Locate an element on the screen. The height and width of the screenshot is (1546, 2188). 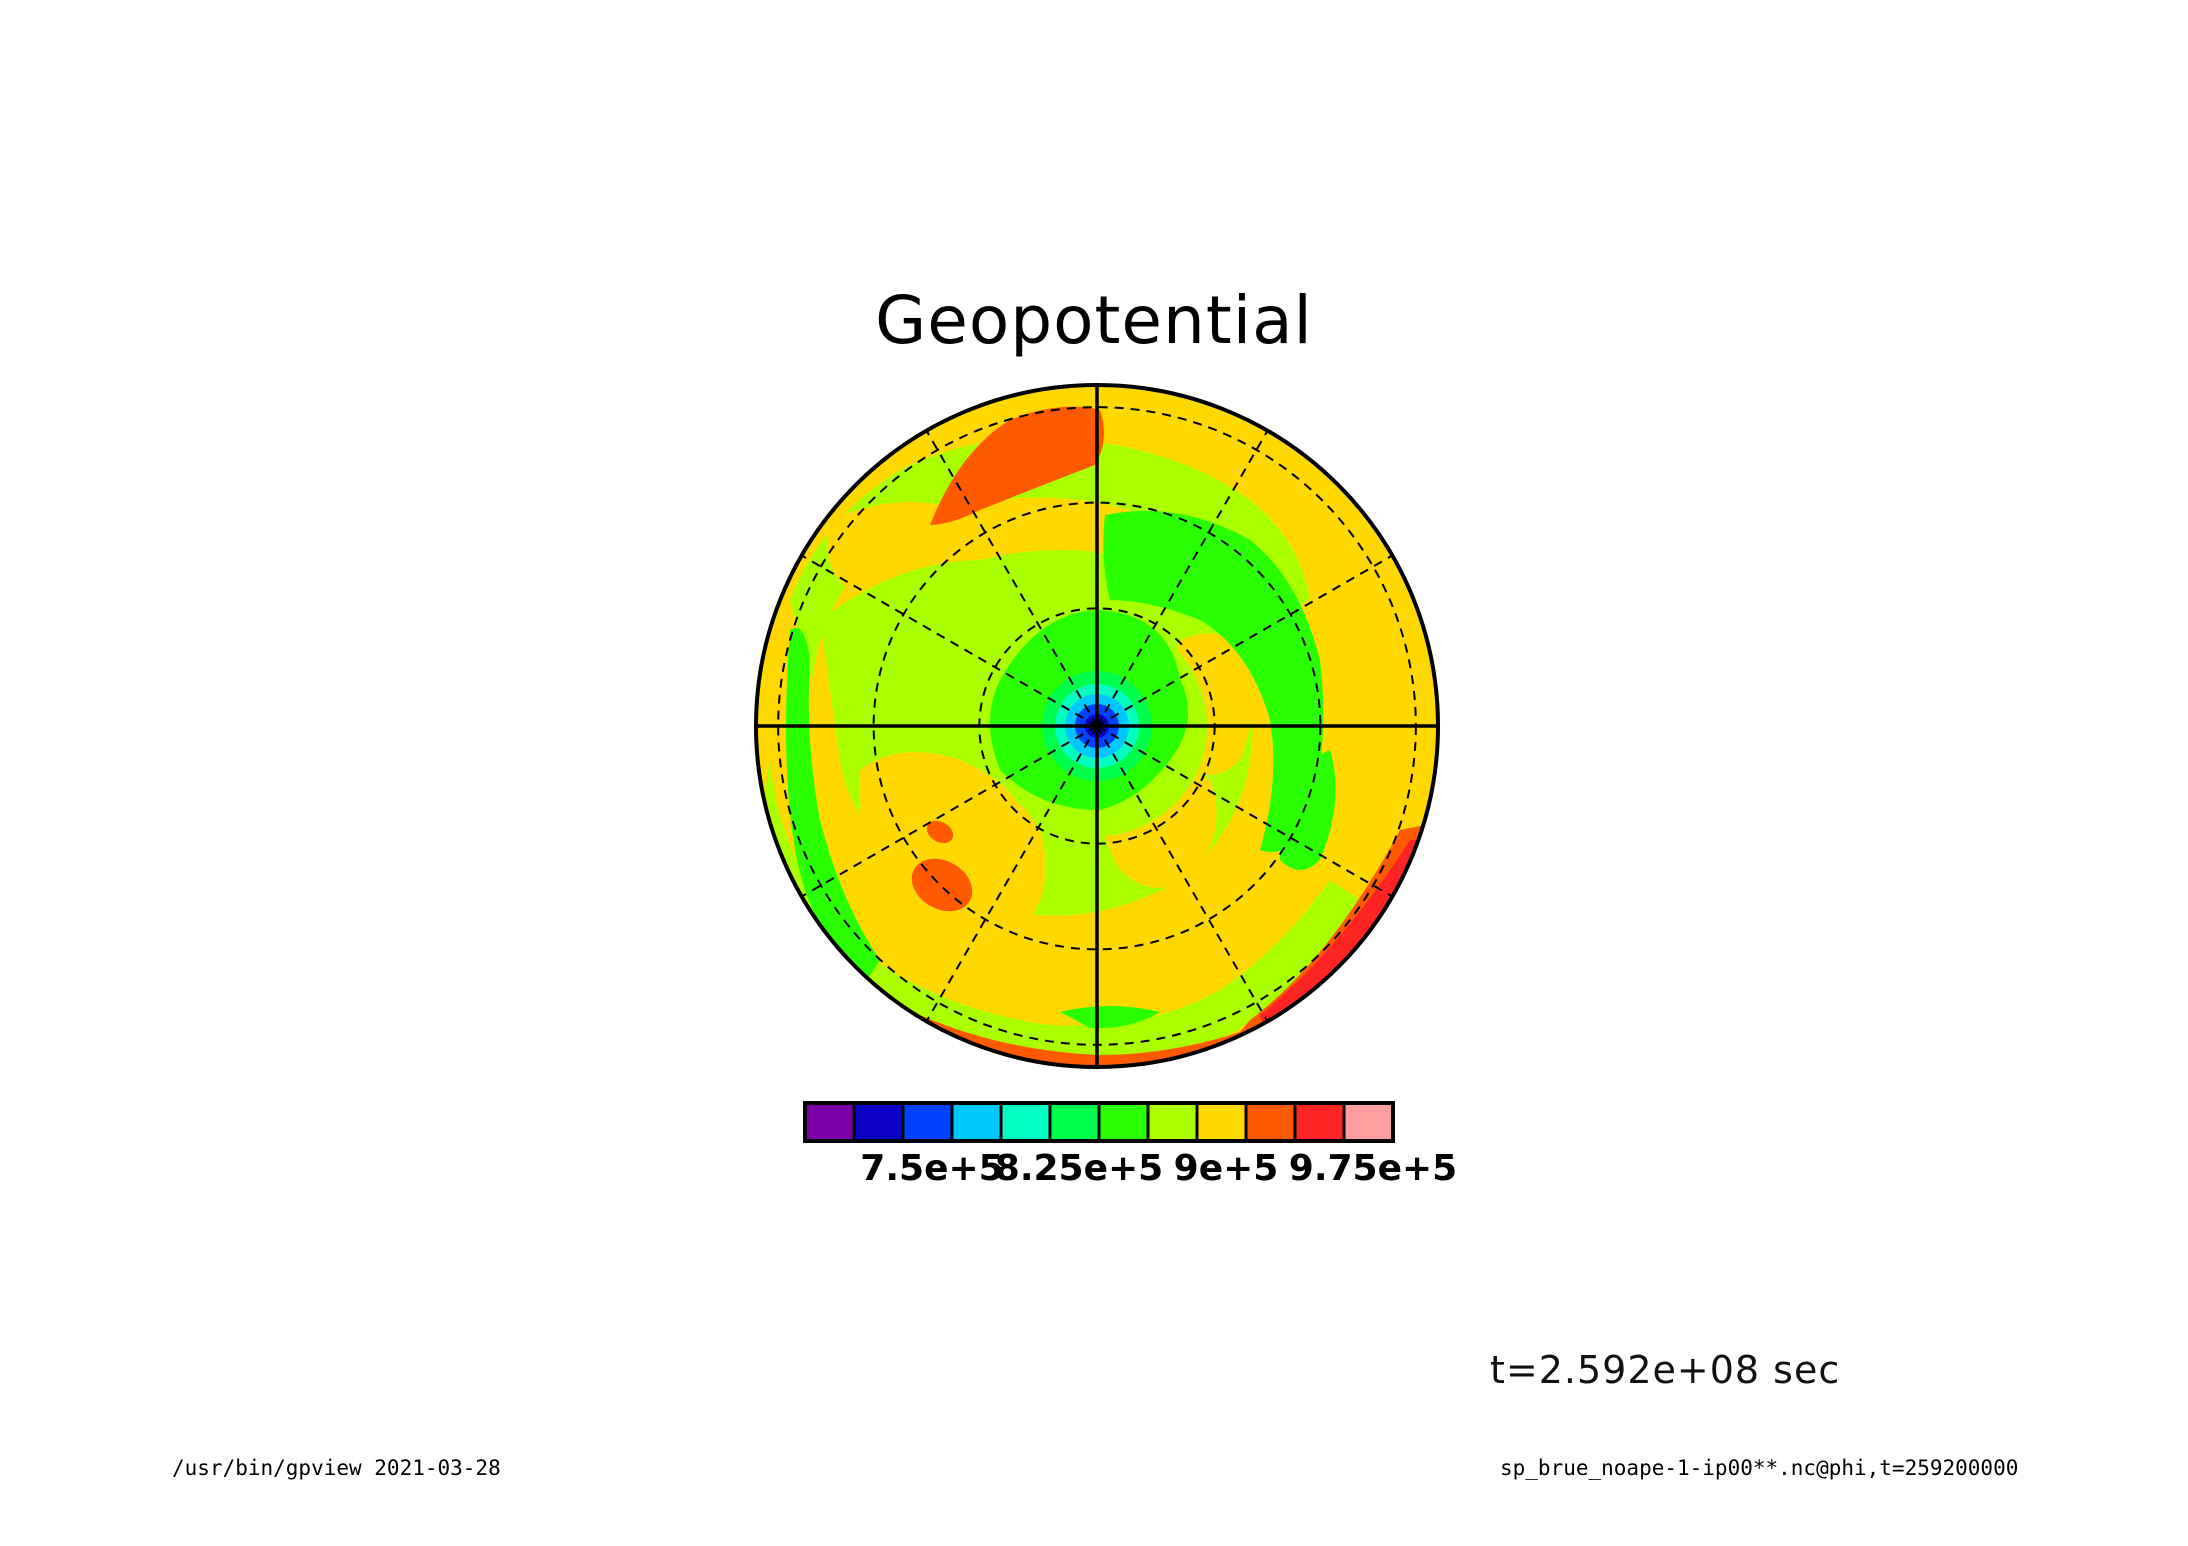
colorbar-tick-label: 9e+5 is located at coordinates (1226, 1168).